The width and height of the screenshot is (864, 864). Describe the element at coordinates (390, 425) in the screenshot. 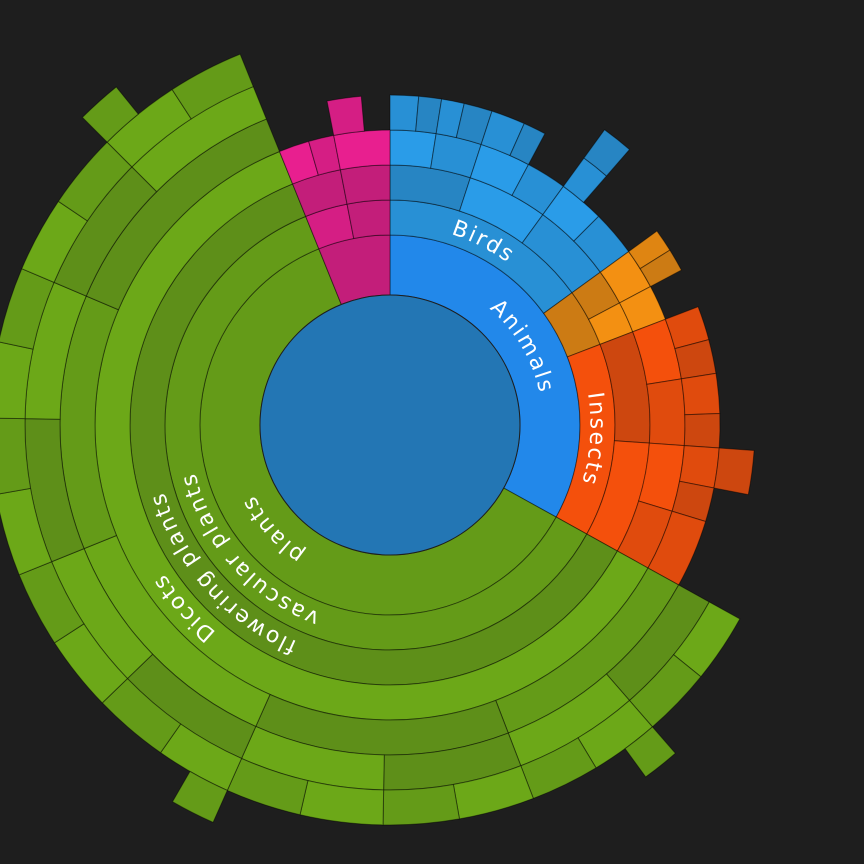

I see `center-circle` at that location.